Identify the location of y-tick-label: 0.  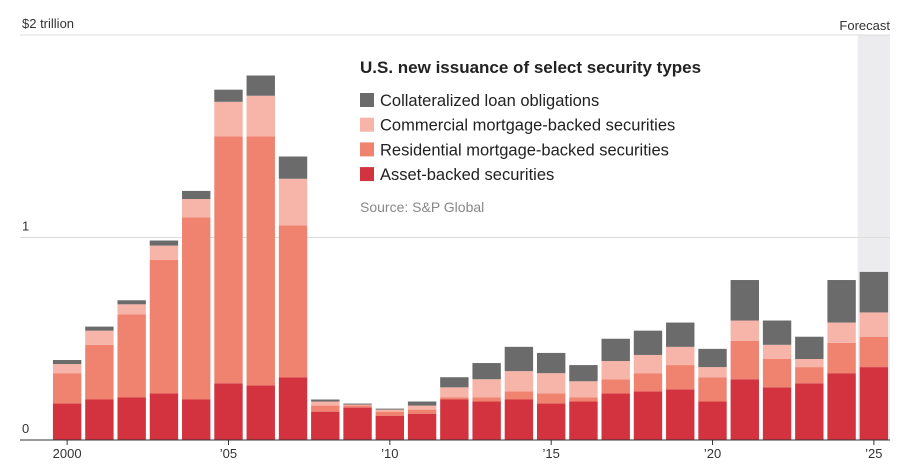
(25, 428).